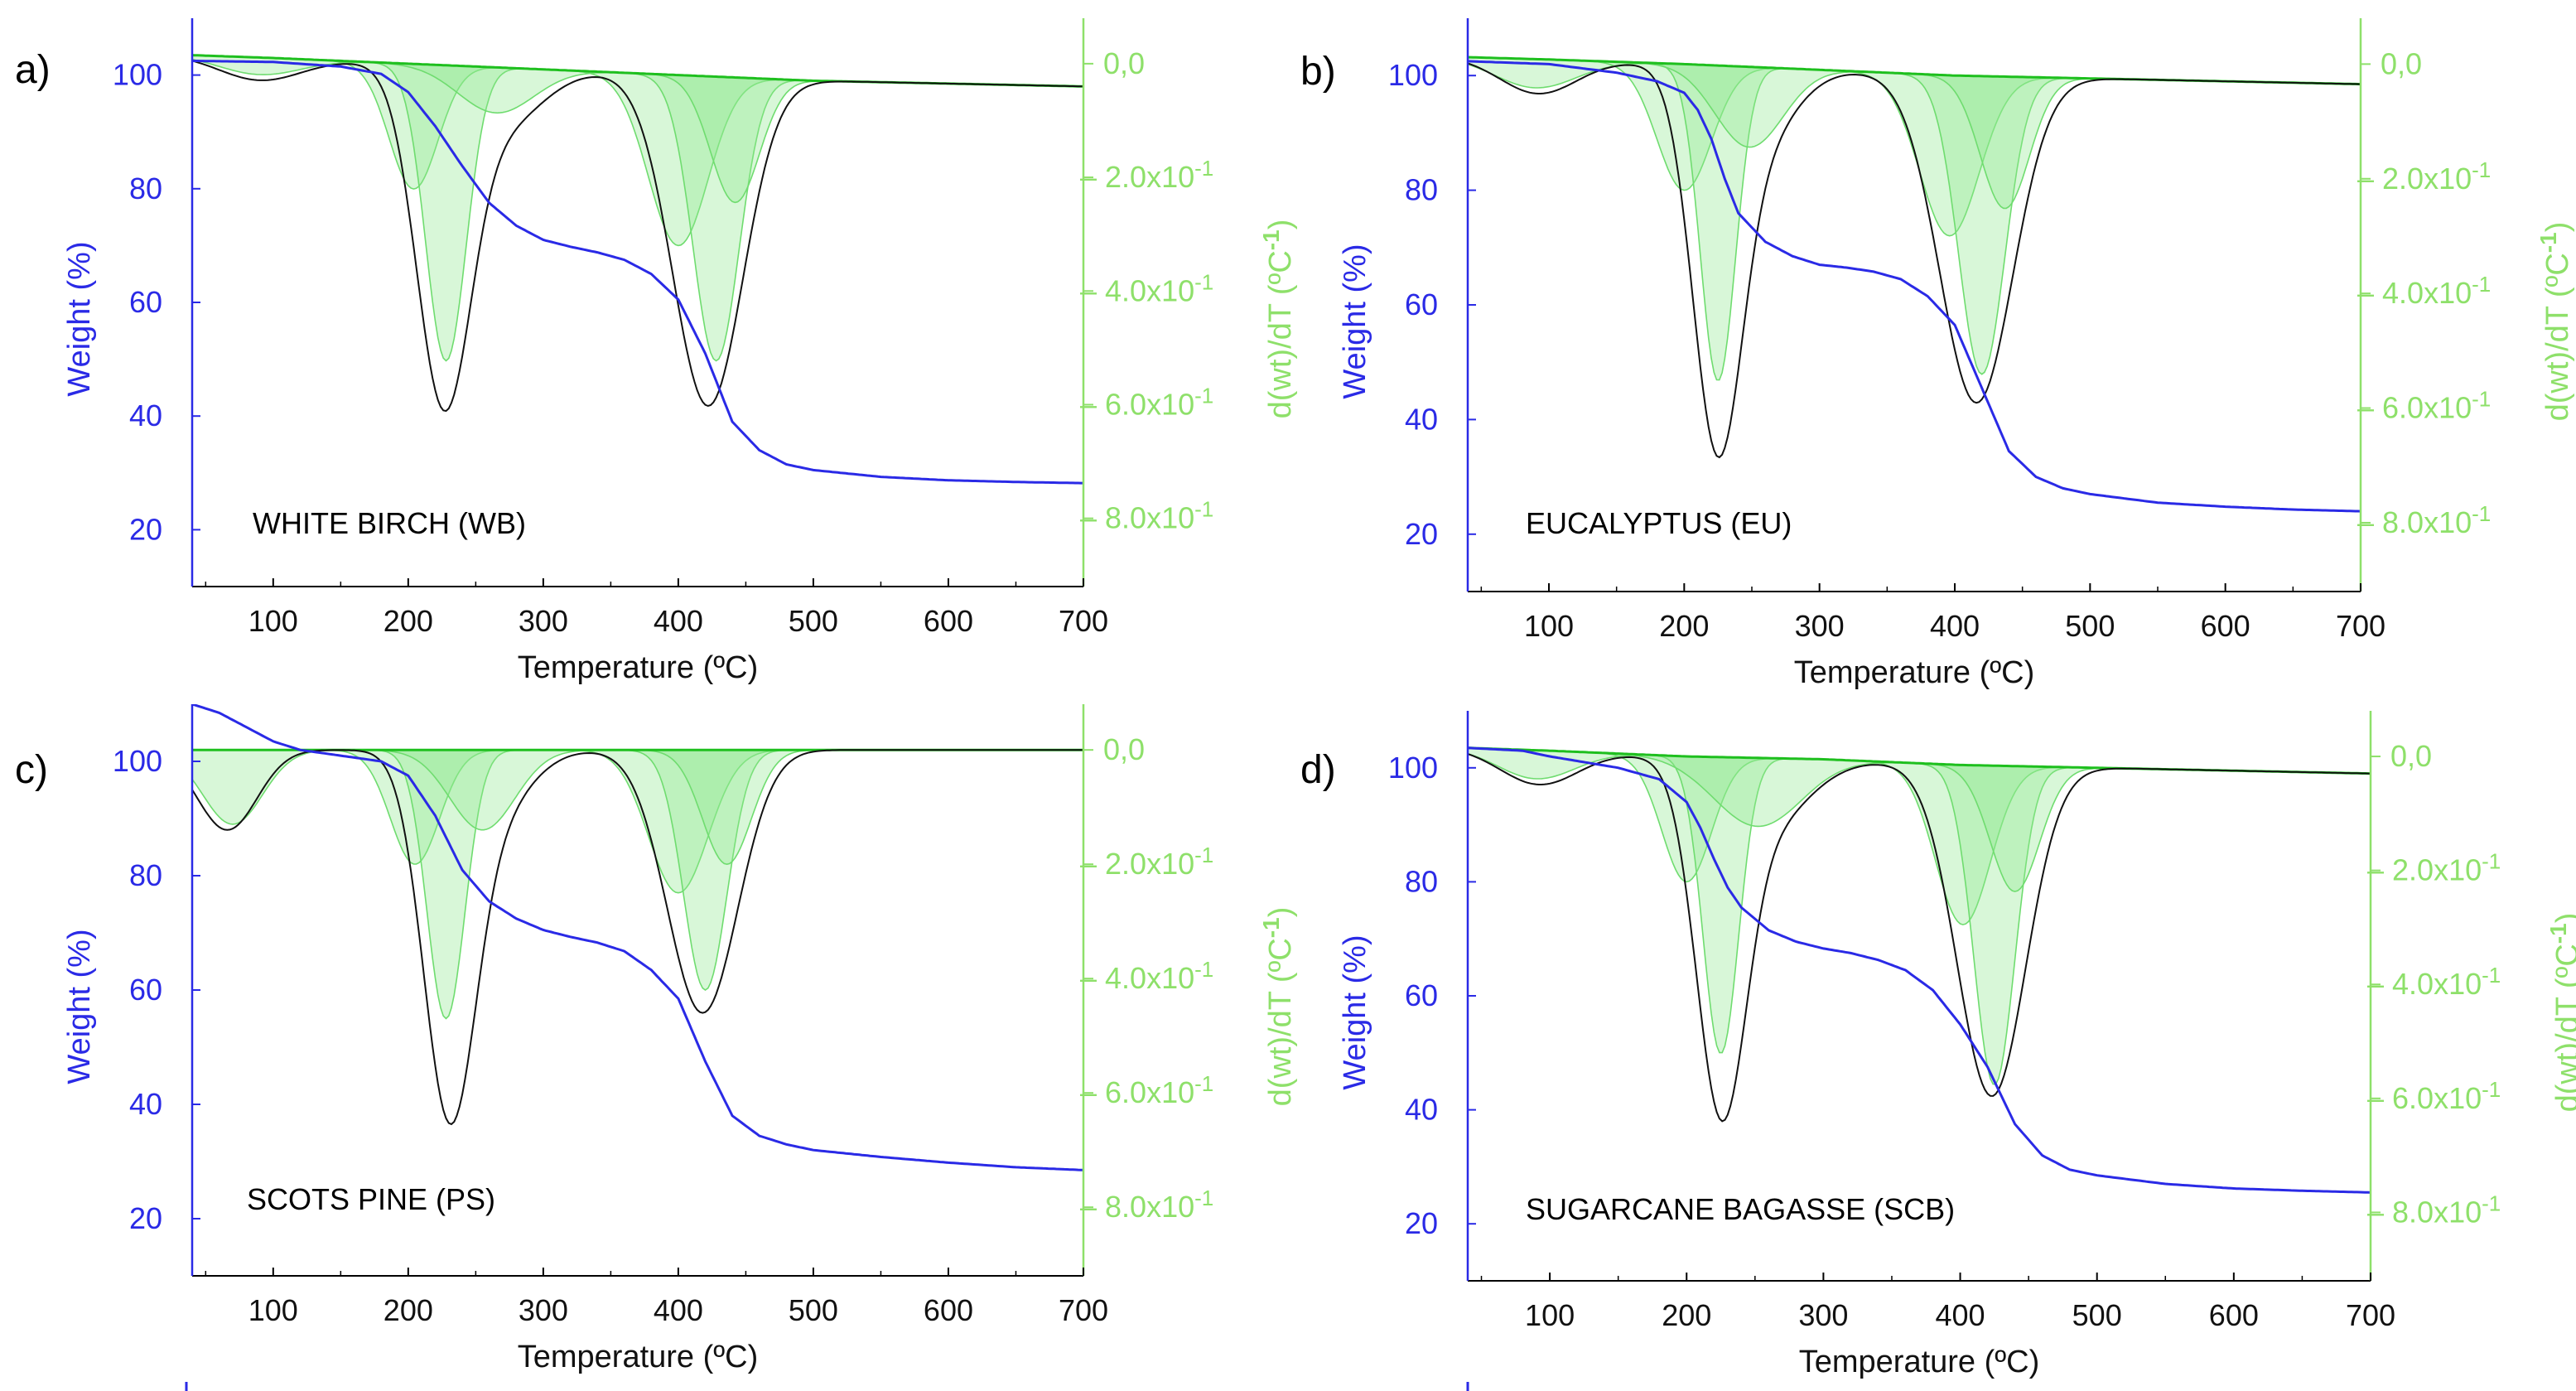  I want to click on panel-label: c), so click(32, 770).